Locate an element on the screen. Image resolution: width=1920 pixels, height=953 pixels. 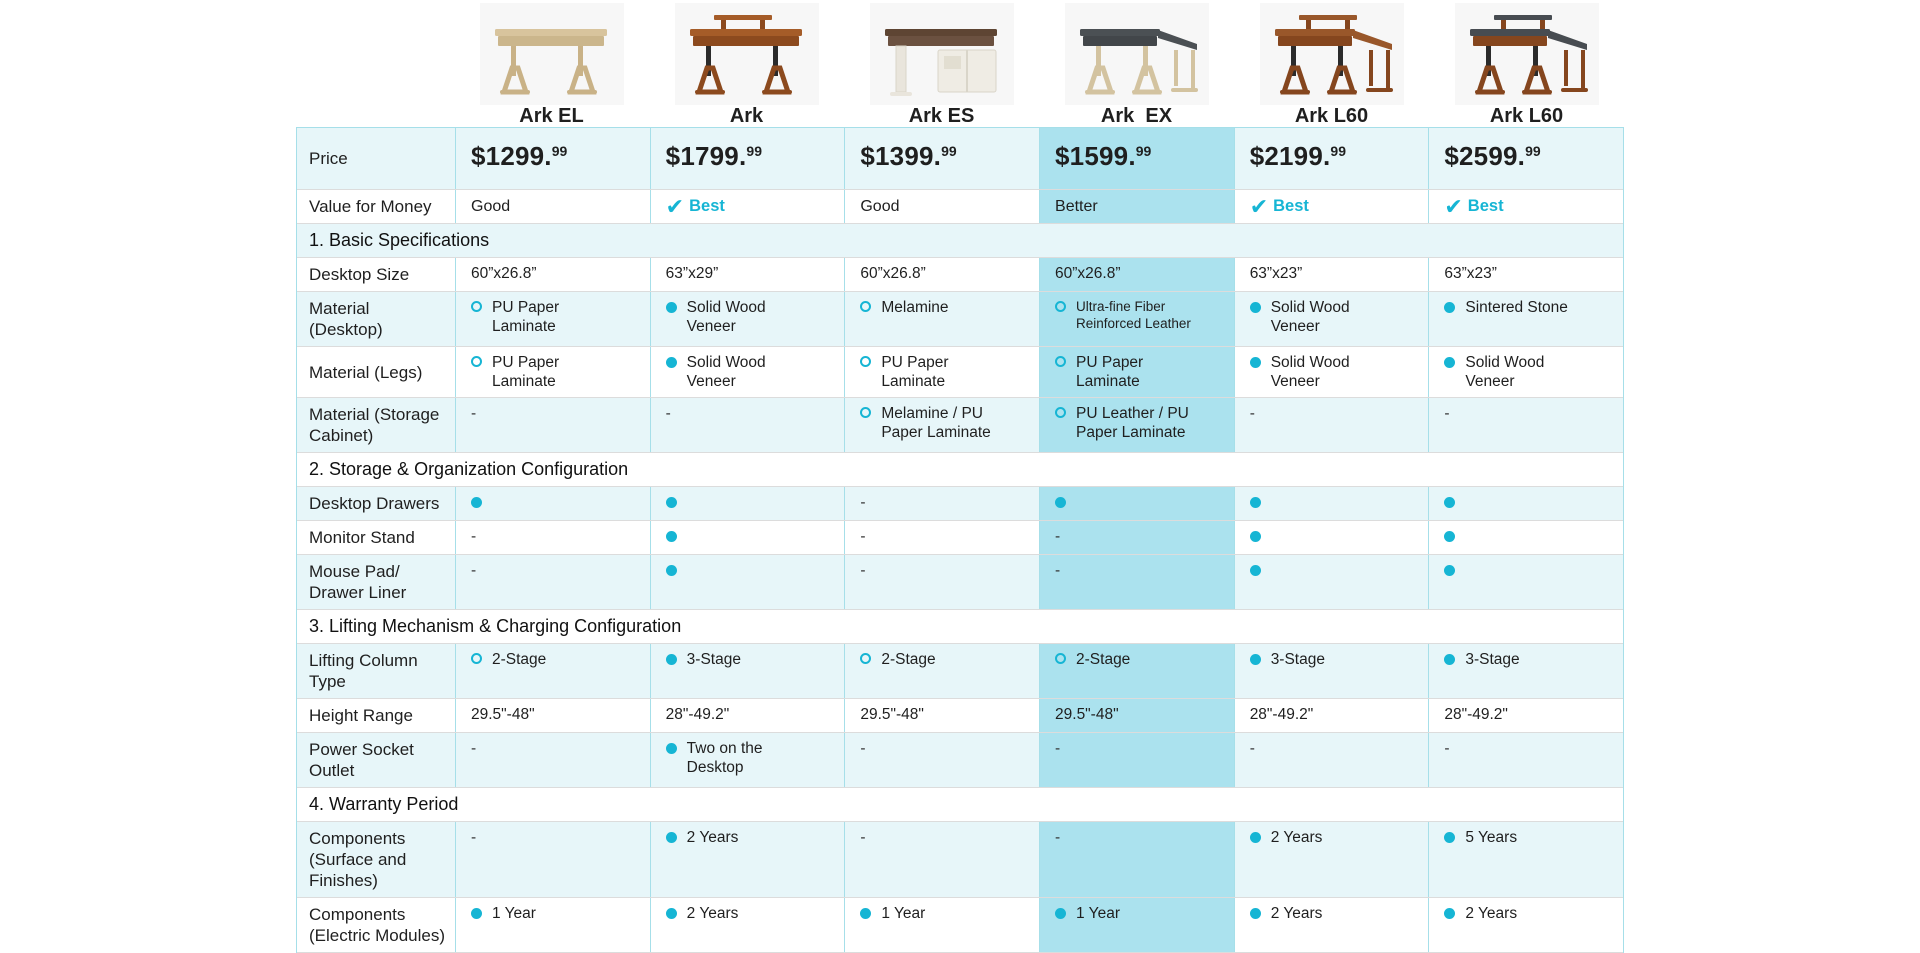
price-value: $1399.99 is located at coordinates (908, 156).